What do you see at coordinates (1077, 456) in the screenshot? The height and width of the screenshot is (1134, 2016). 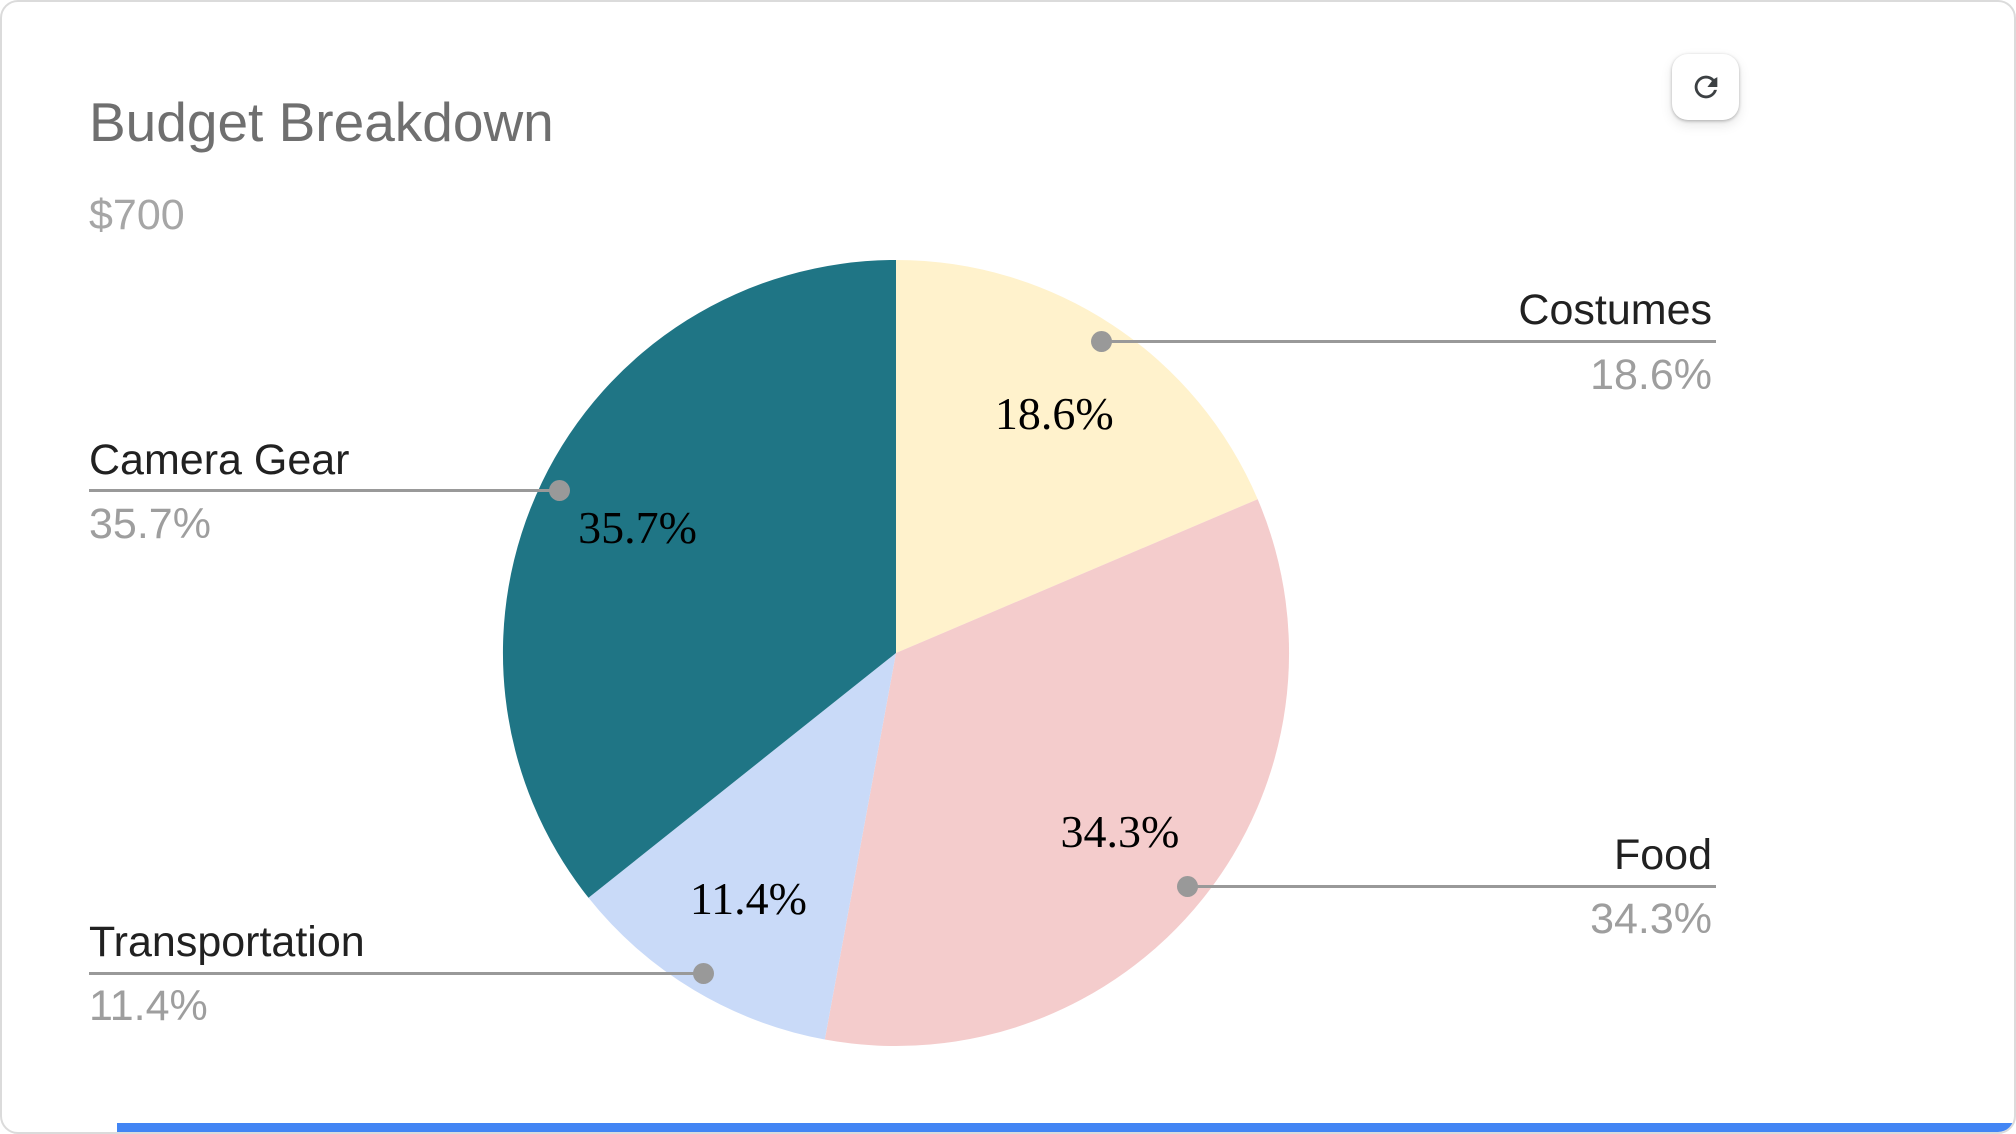 I see `pie-slice-costumes` at bounding box center [1077, 456].